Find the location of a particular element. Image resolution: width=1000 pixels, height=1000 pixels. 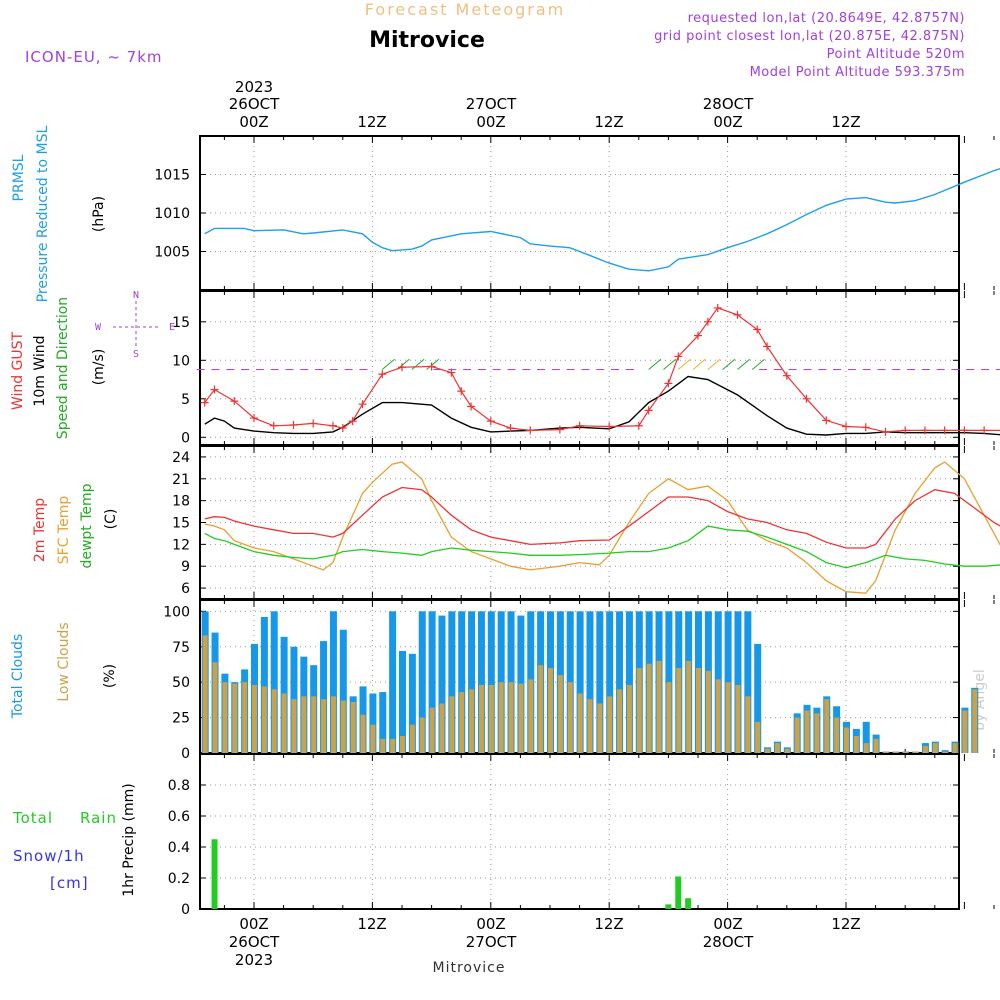

wind-gust-label: Wind GUST is located at coordinates (18, 370).